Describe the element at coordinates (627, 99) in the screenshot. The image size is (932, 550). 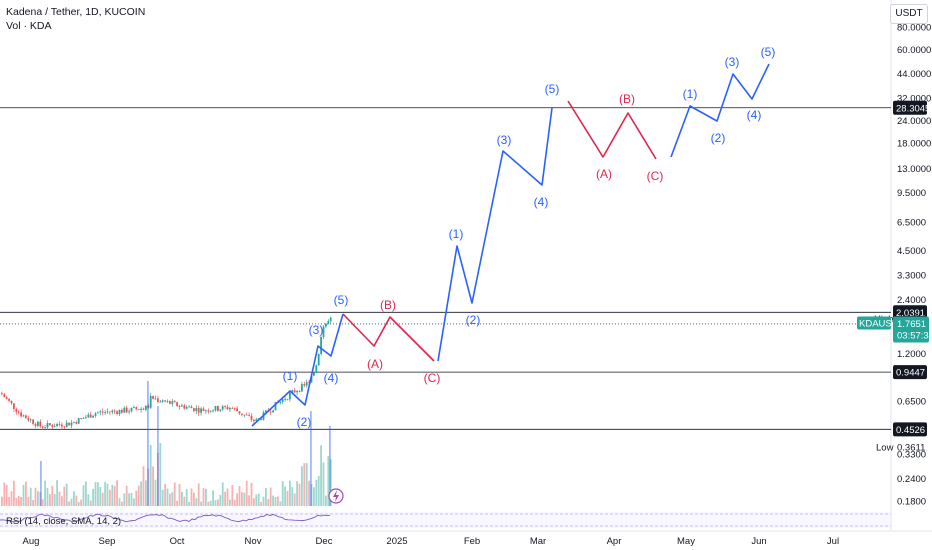
I see `wave-label: (B)` at that location.